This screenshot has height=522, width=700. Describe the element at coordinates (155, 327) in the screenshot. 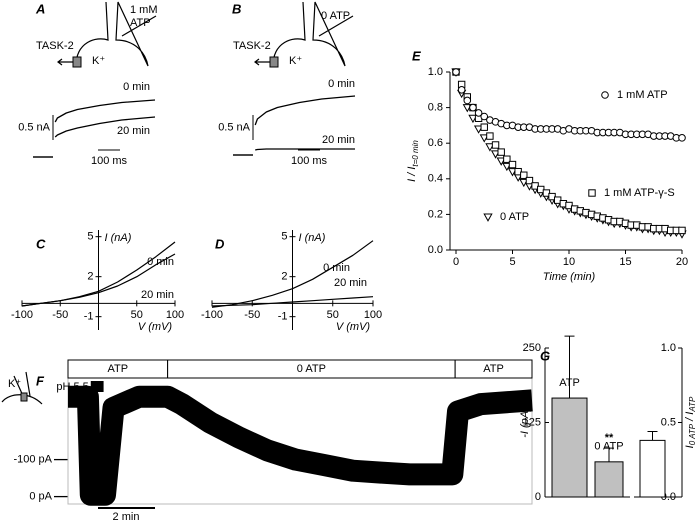

I see `x-axis-label: V (mV)` at that location.